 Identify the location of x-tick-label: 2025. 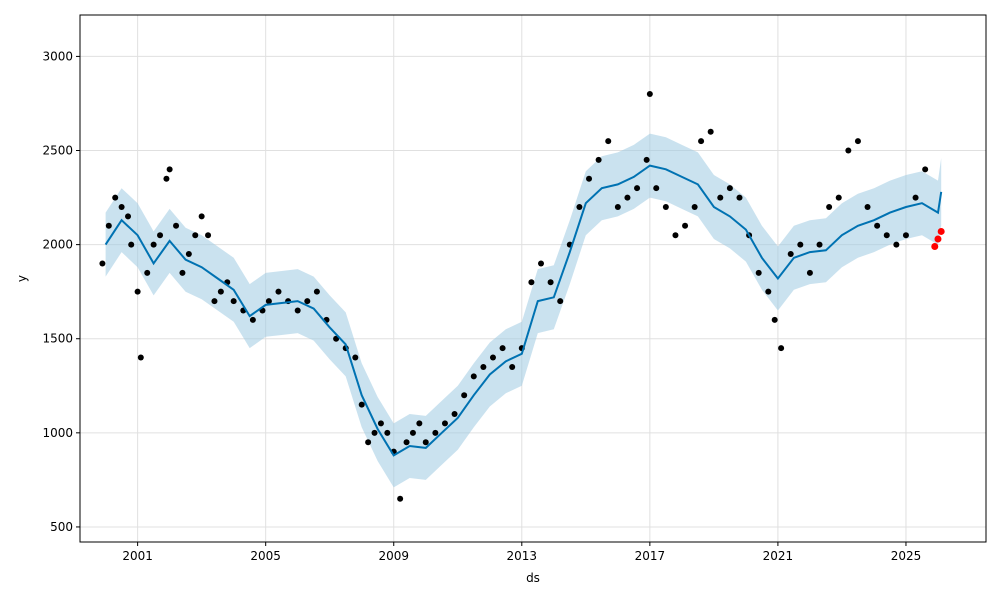
(906, 556).